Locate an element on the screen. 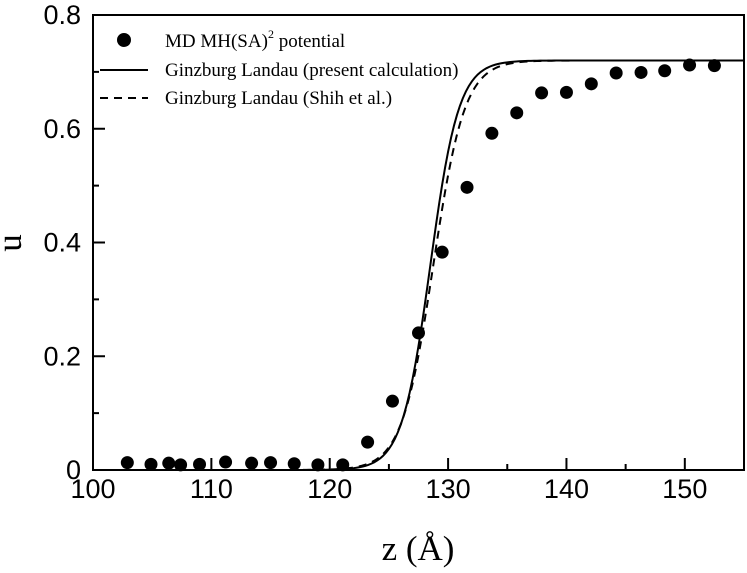 Image resolution: width=747 pixels, height=573 pixels. legend-symbol-md-markers is located at coordinates (124, 40).